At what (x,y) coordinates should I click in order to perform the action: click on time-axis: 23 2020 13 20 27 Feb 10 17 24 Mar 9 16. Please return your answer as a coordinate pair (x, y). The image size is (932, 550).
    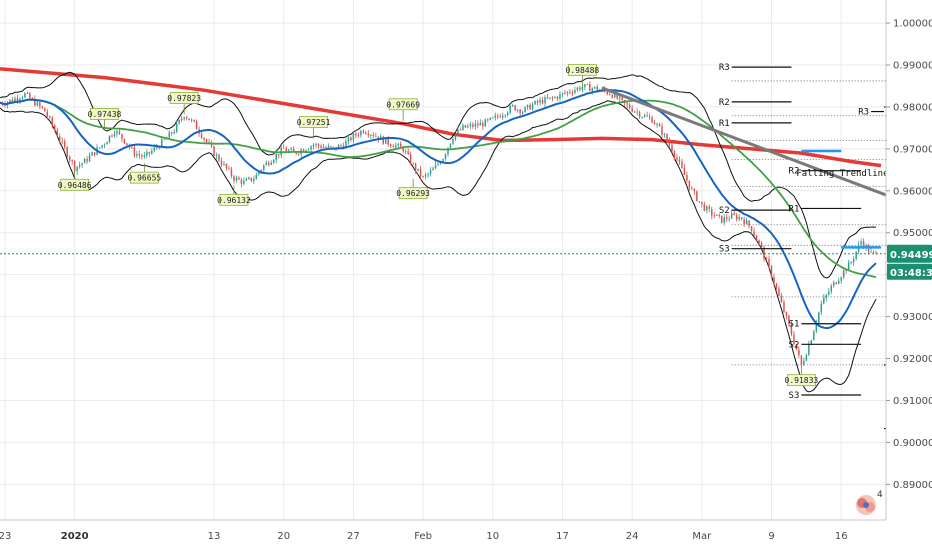
    Looking at the image, I should click on (424, 536).